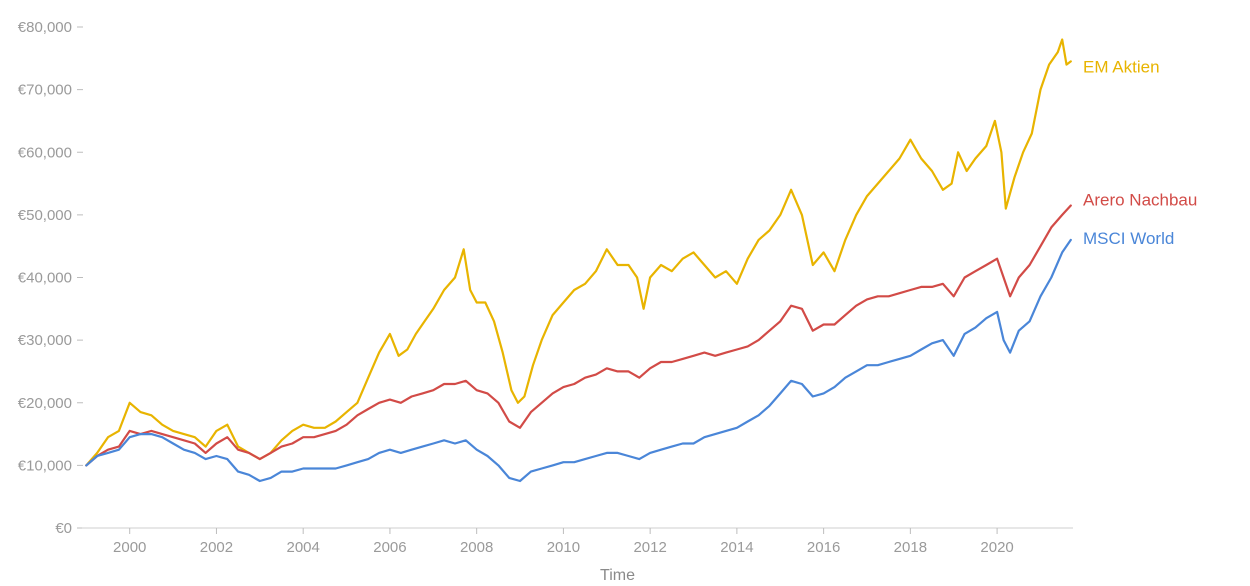 This screenshot has height=586, width=1250. I want to click on x-tick-label: 2004, so click(302, 547).